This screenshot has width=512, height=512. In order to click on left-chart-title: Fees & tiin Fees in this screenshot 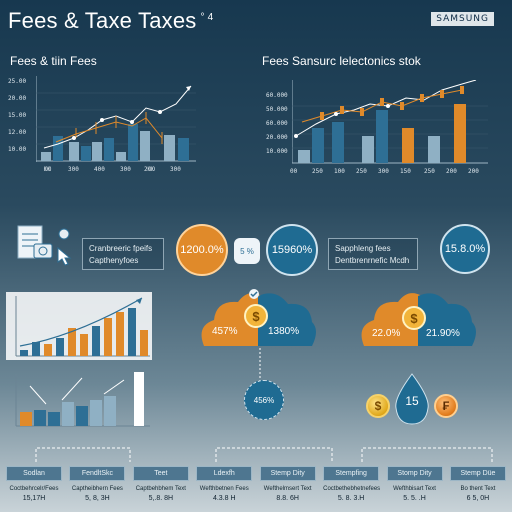, I will do `click(53, 61)`.